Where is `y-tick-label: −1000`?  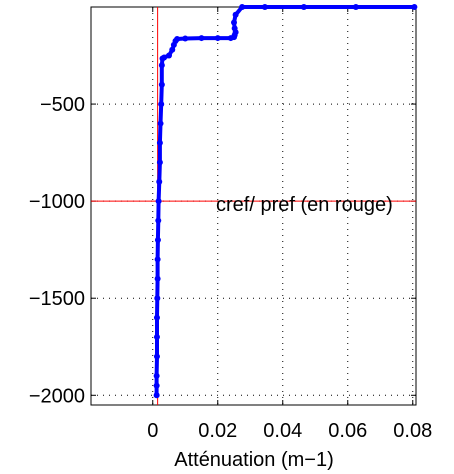 y-tick-label: −1000 is located at coordinates (57, 202).